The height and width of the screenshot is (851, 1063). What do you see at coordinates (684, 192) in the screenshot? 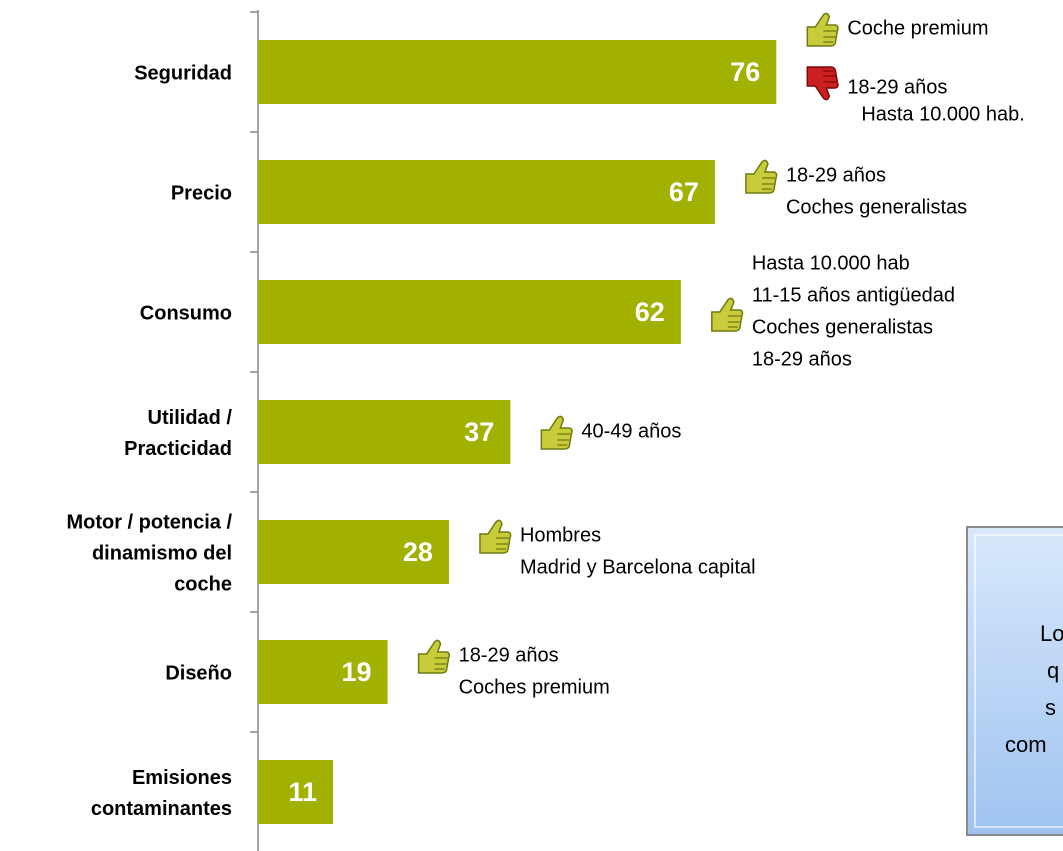
I see `value-label: 67` at bounding box center [684, 192].